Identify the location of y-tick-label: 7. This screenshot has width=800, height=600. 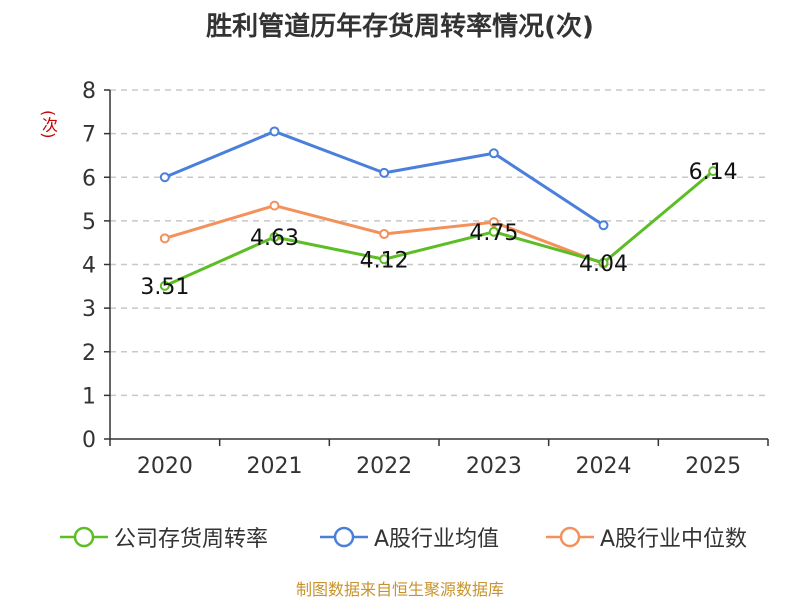
(89, 135).